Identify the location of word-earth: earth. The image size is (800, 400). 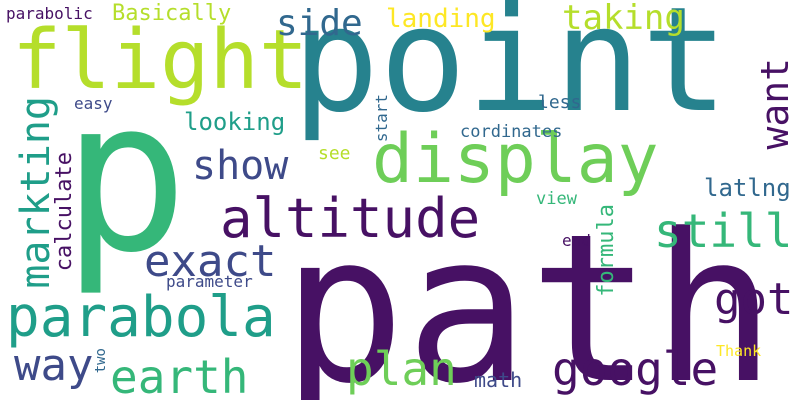
(179, 375).